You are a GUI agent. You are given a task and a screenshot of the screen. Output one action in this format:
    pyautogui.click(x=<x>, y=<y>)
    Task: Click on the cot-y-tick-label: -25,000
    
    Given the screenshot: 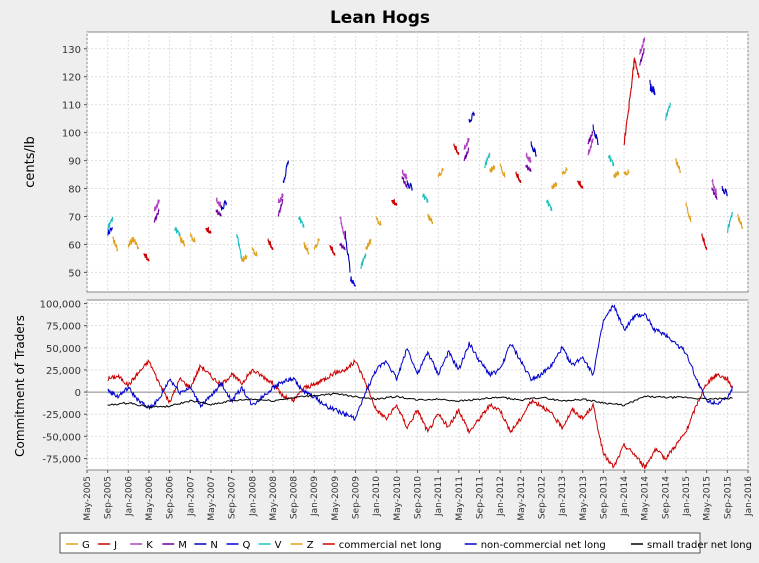 What is the action you would take?
    pyautogui.click(x=61, y=415)
    